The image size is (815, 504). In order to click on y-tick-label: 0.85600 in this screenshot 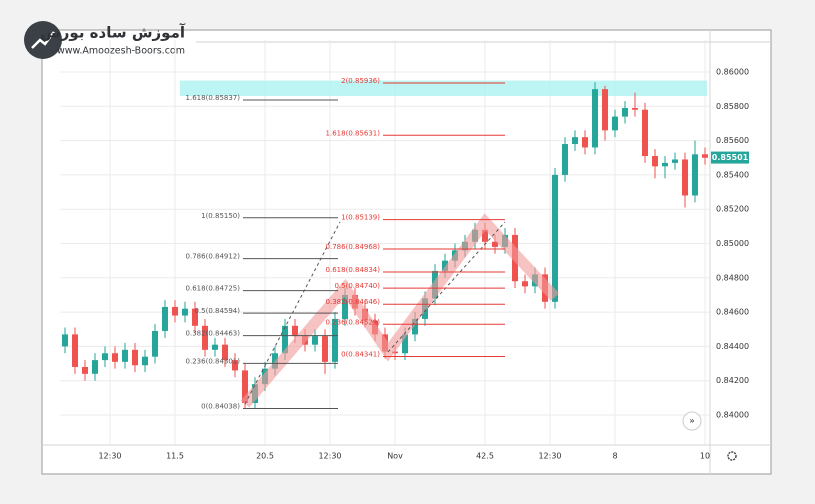, I will do `click(732, 140)`.